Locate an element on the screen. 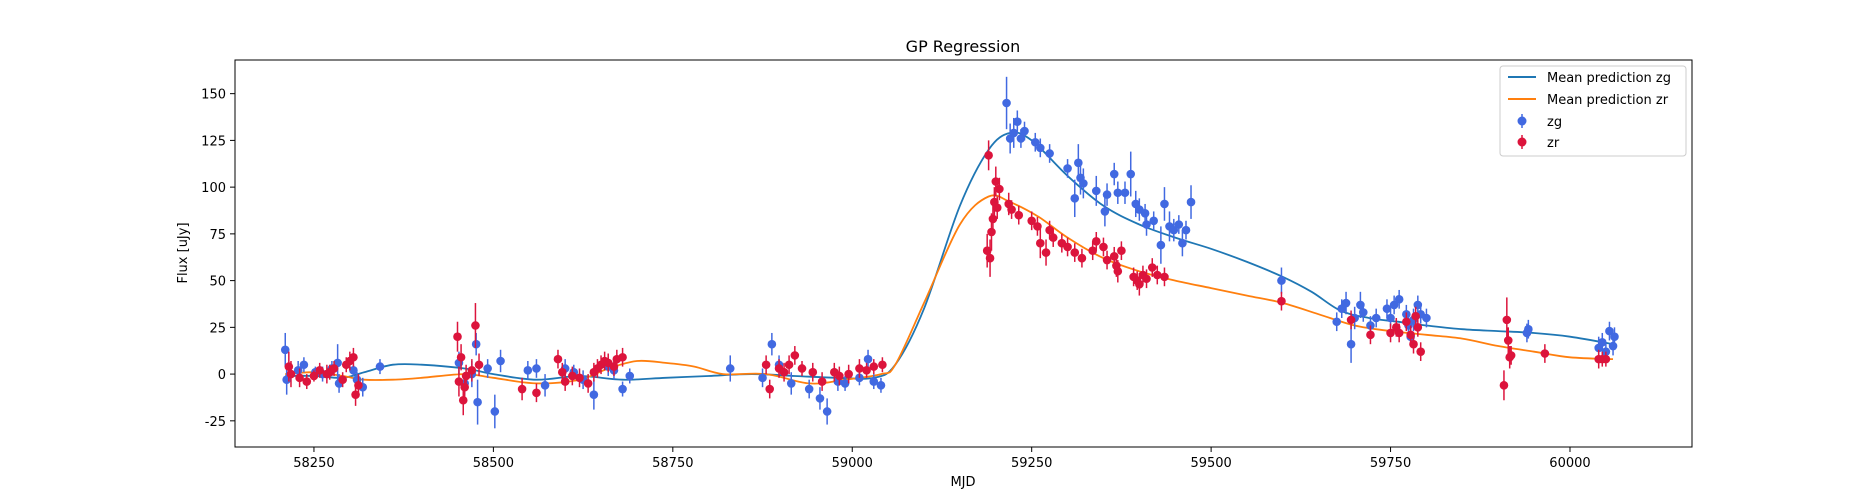 The image size is (1875, 500). y-tick-label: 150 is located at coordinates (213, 95).